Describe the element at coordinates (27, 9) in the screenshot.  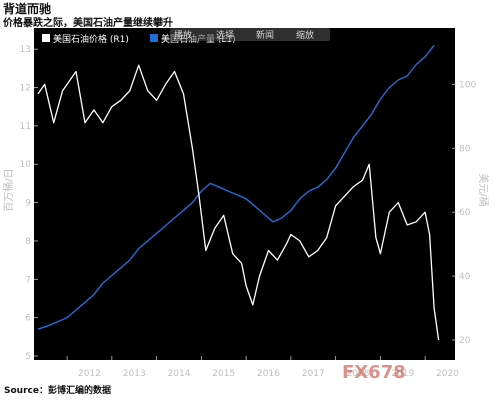
I see `chart-title: 背道而驰` at that location.